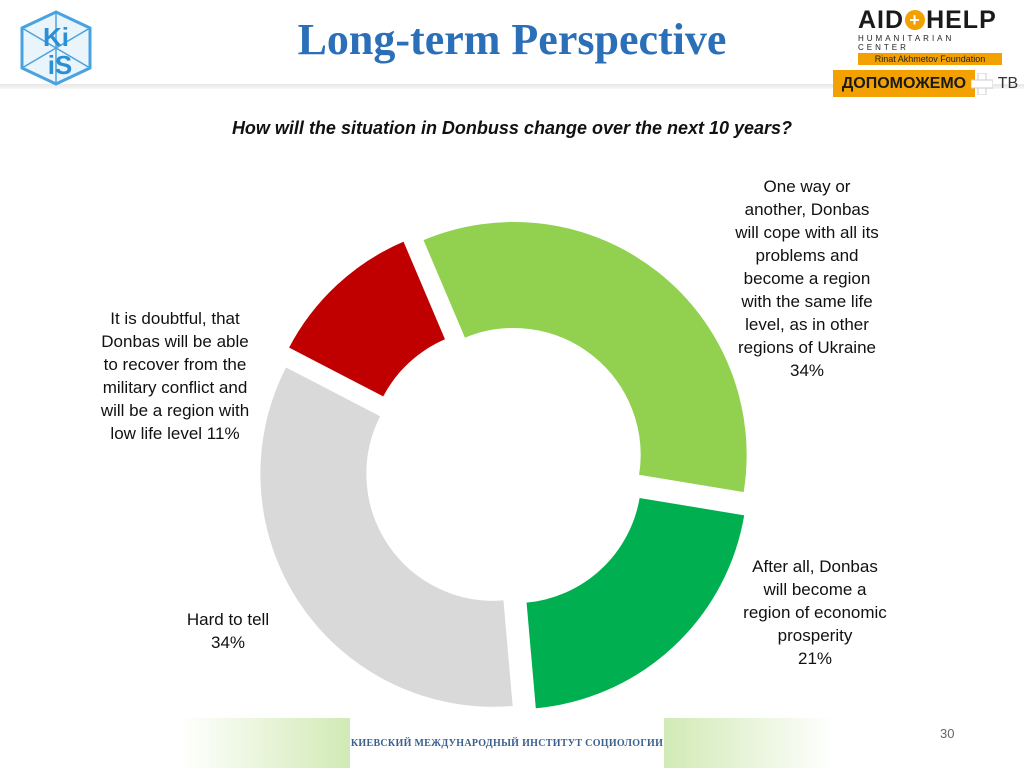  I want to click on slice-label-line: prosperity, so click(815, 635).